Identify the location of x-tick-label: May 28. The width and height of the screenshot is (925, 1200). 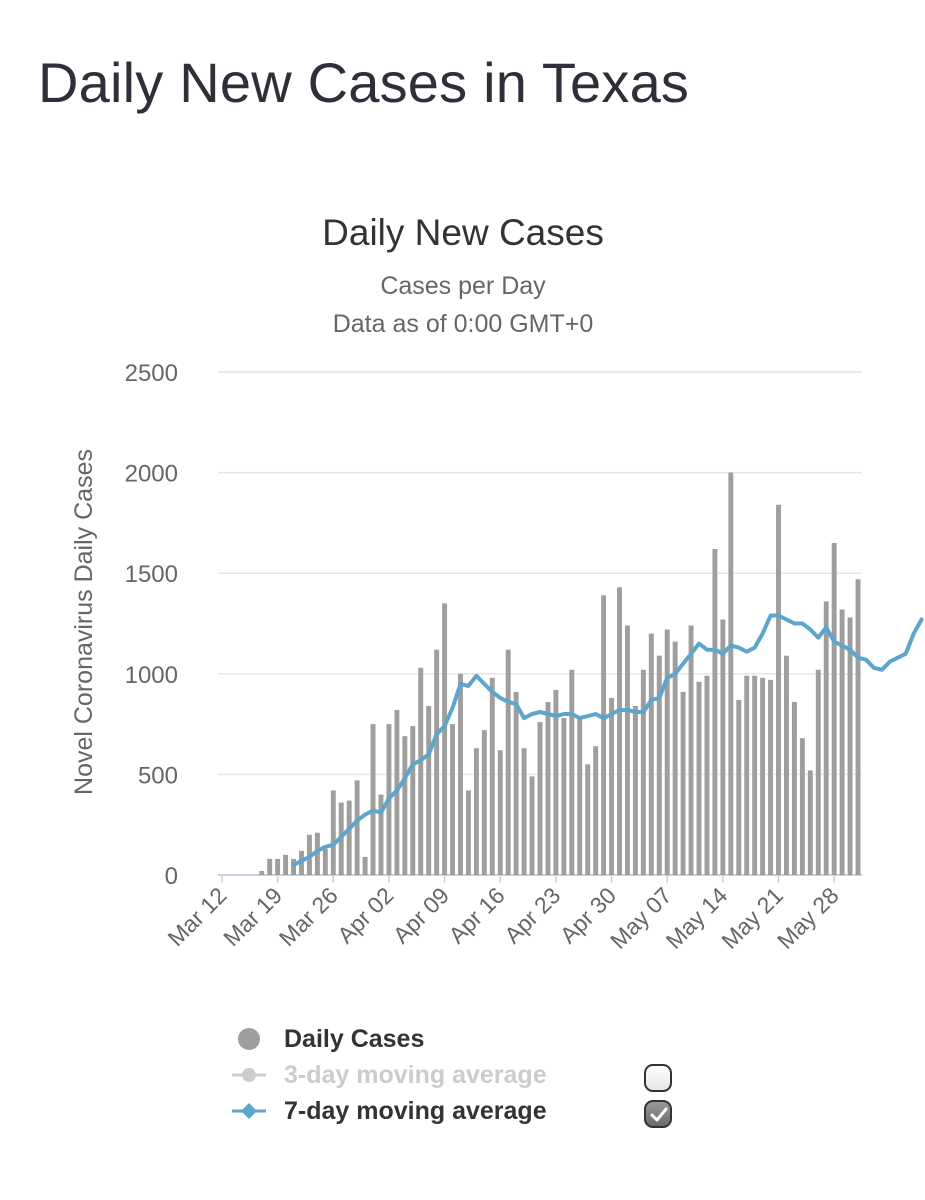
(808, 918).